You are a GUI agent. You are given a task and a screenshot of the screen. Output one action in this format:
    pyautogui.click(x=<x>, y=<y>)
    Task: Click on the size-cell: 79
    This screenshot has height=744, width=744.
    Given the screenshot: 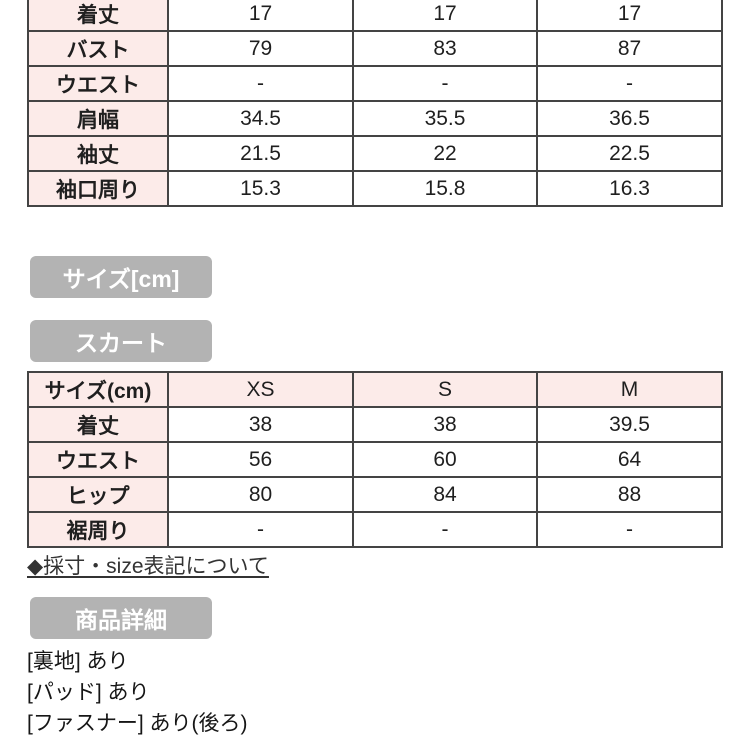 What is the action you would take?
    pyautogui.click(x=260, y=48)
    